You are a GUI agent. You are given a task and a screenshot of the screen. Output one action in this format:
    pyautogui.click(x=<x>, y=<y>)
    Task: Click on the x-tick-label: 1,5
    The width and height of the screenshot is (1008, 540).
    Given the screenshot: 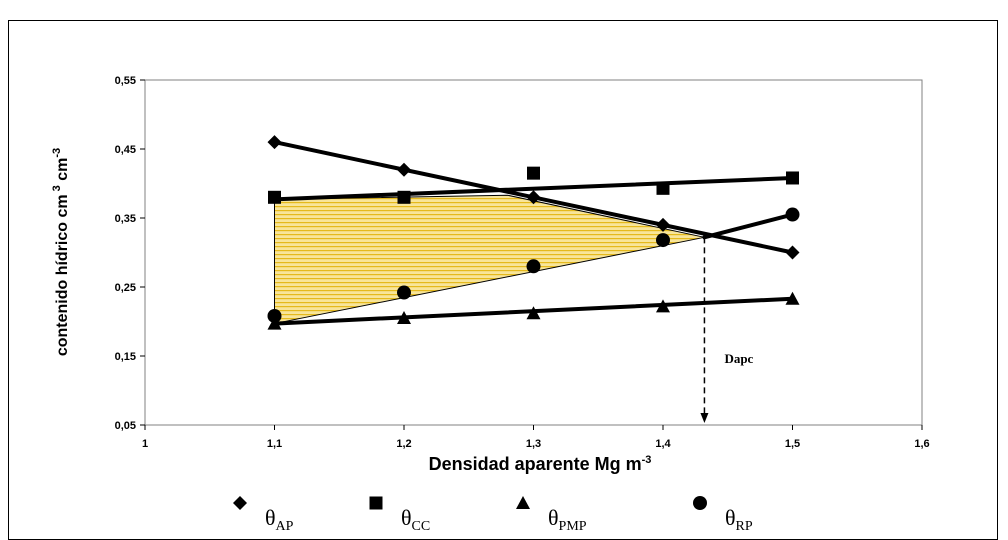 What is the action you would take?
    pyautogui.click(x=792, y=444)
    